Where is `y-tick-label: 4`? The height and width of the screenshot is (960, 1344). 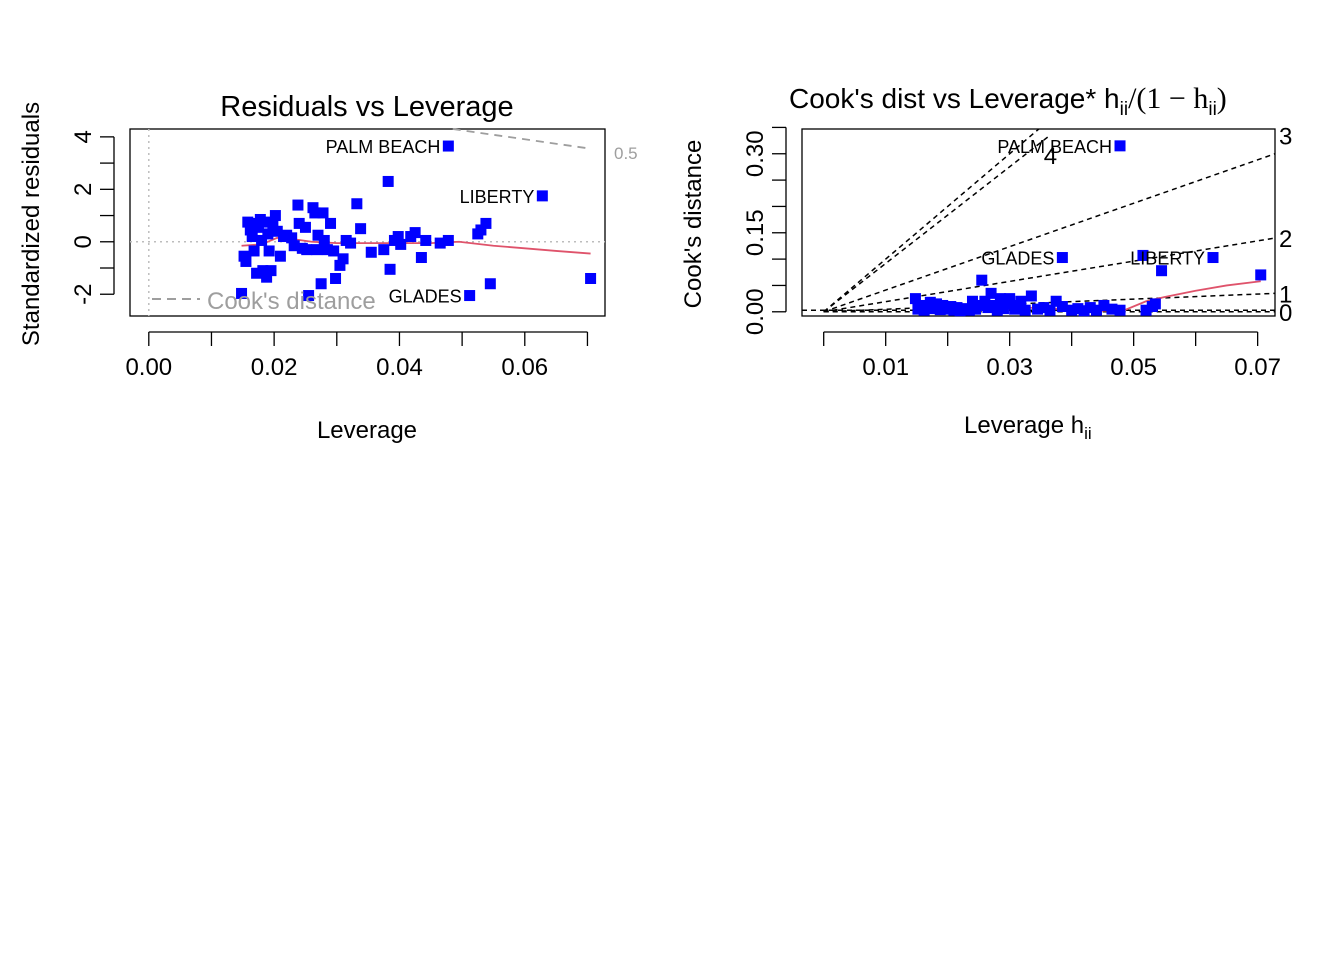
y-tick-label: 4 is located at coordinates (83, 136).